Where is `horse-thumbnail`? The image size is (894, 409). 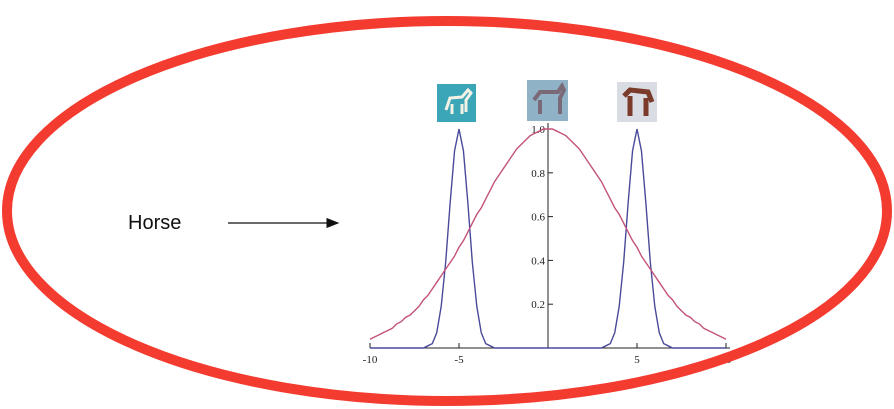
horse-thumbnail is located at coordinates (456, 103).